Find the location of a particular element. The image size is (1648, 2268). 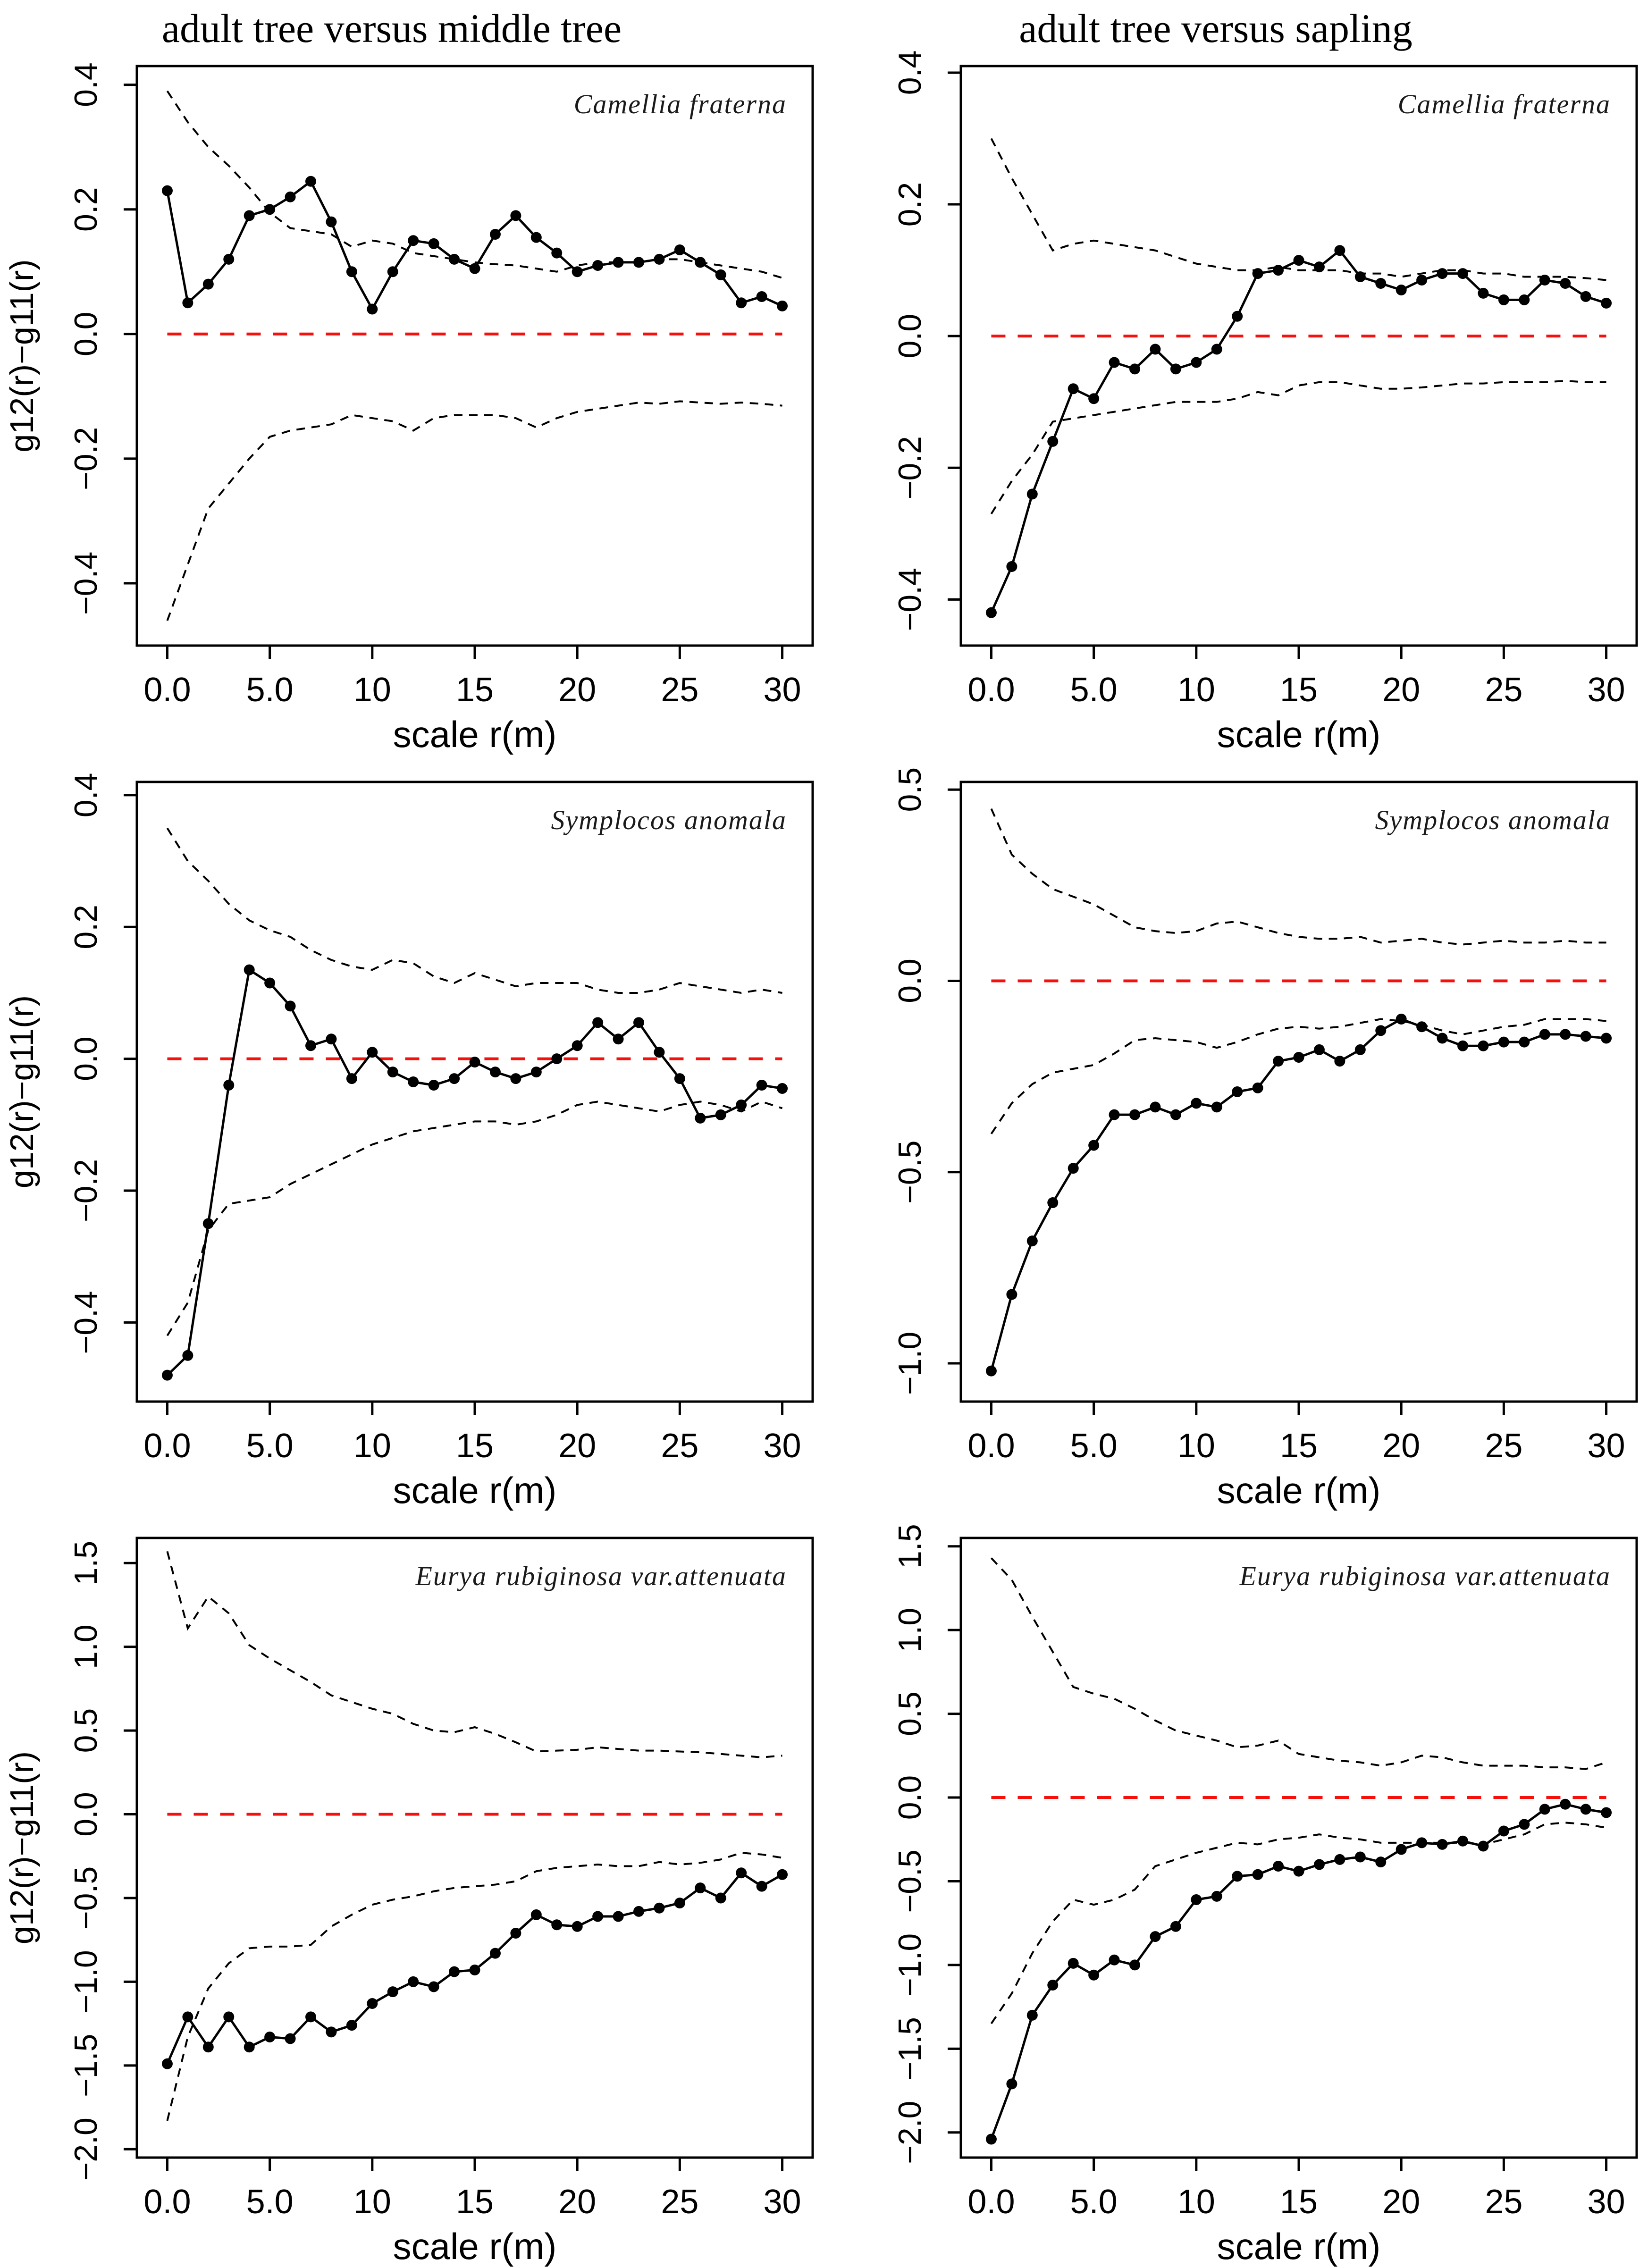

y-axis-tick-label: −2.0 is located at coordinates (86, 2149).